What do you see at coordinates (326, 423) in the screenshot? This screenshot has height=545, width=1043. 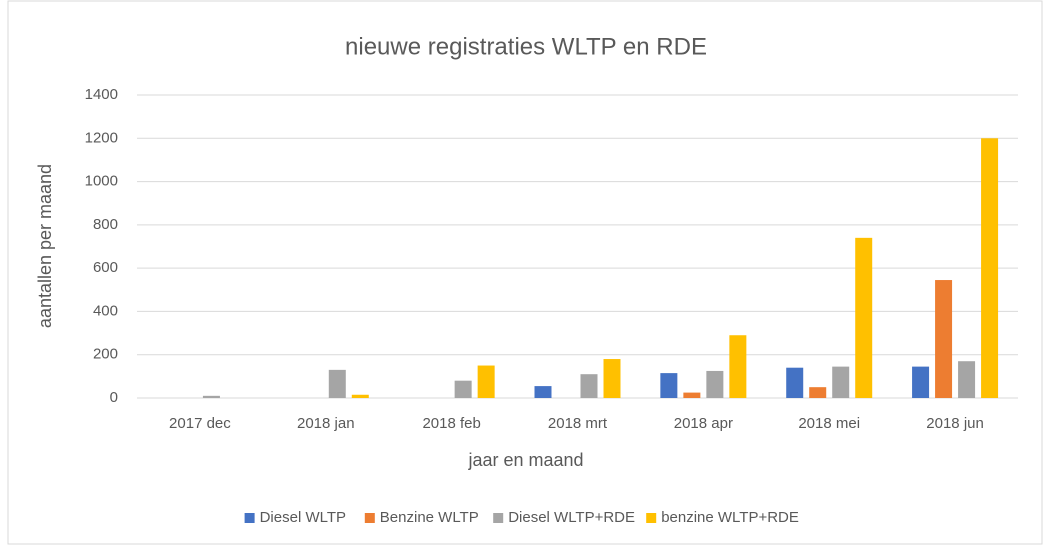 I see `x-tick-label: 2018 jan` at bounding box center [326, 423].